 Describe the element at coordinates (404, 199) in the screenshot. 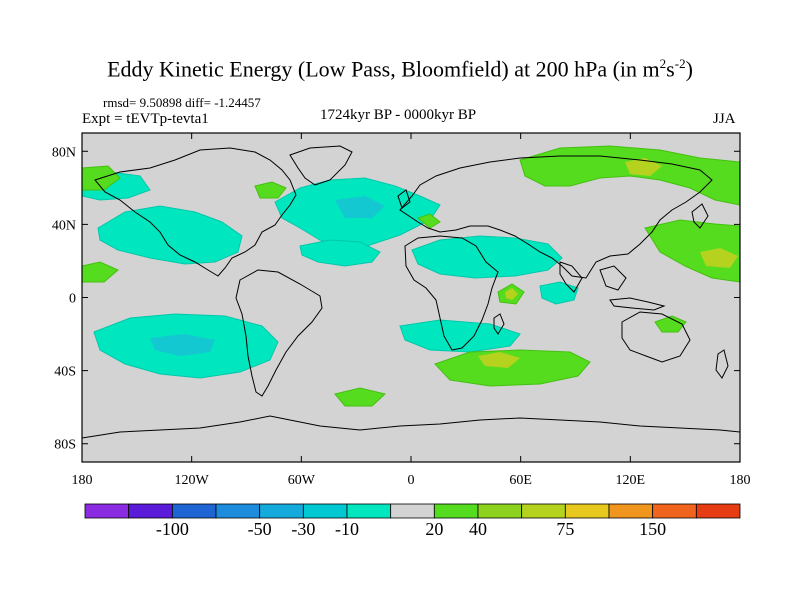

I see `coastline-uk` at that location.